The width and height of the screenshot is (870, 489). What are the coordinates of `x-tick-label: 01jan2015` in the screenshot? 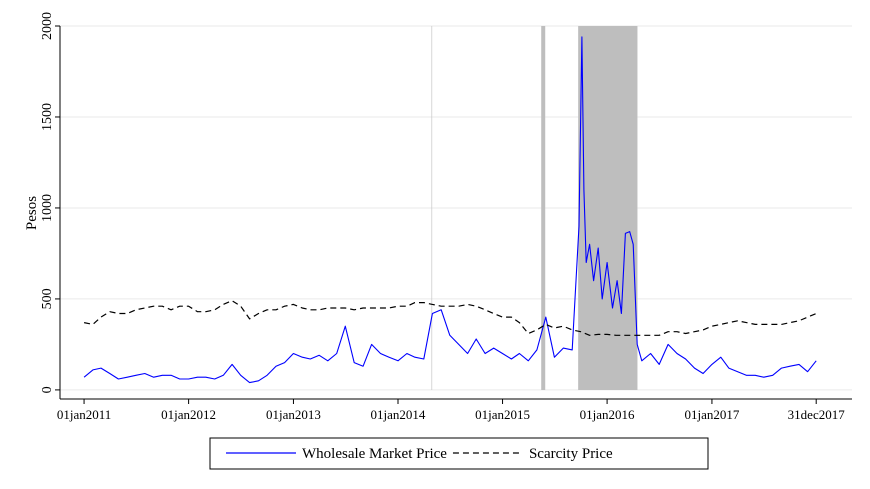 It's located at (502, 414).